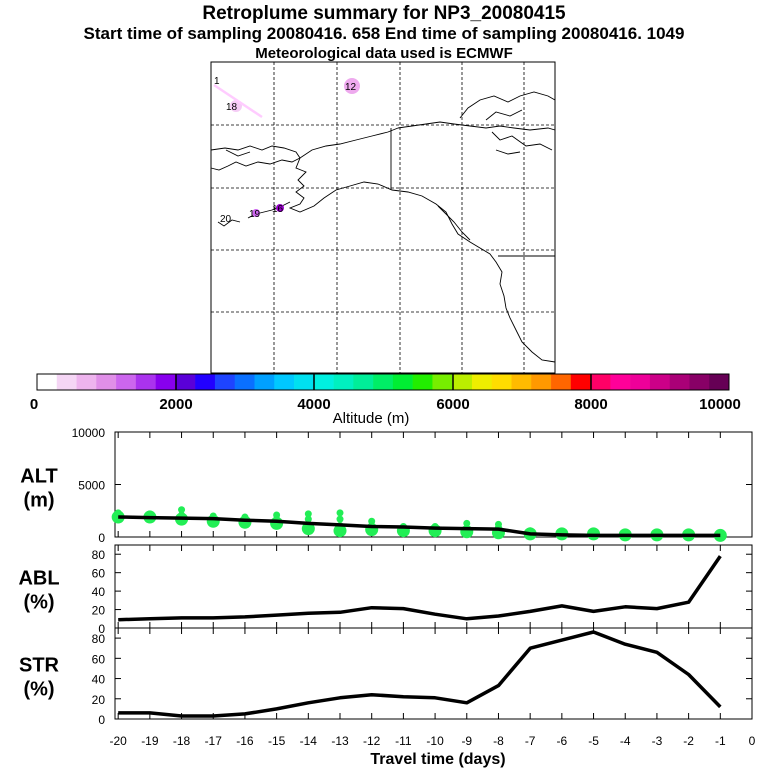 Image resolution: width=768 pixels, height=768 pixels. Describe the element at coordinates (688, 741) in the screenshot. I see `x-tick-label: -2` at that location.